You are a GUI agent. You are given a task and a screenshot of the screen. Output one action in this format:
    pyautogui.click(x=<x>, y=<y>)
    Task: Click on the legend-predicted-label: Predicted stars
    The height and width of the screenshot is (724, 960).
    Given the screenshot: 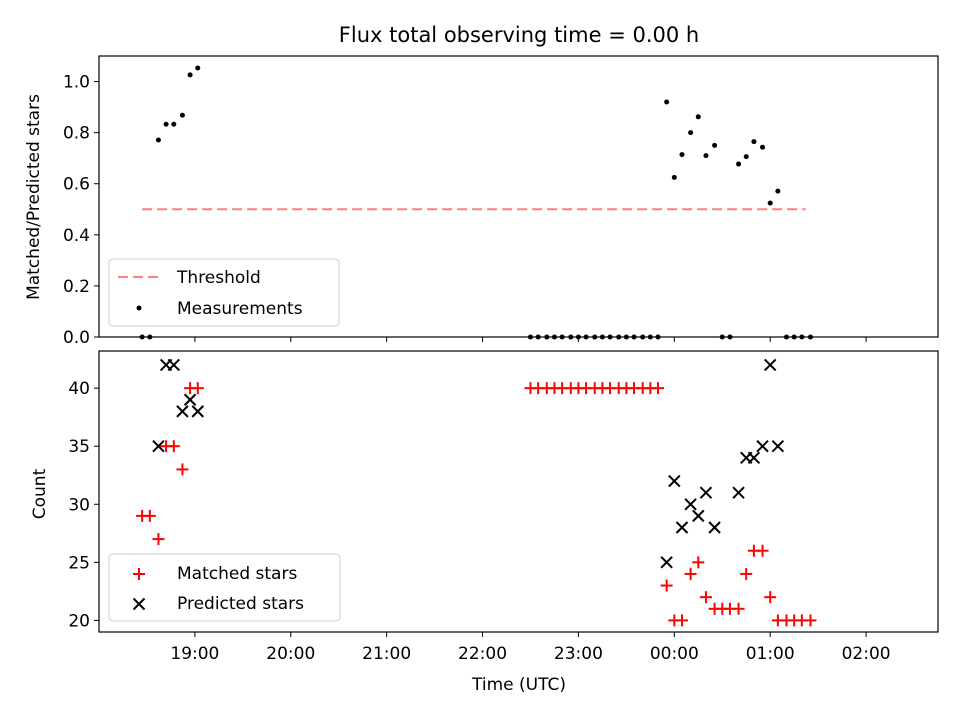 What is the action you would take?
    pyautogui.click(x=240, y=604)
    